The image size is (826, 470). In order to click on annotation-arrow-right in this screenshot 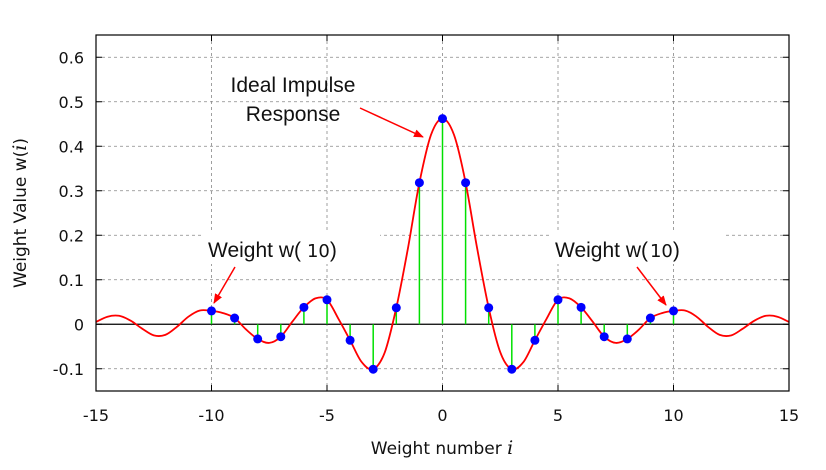, I will do `click(651, 286)`.